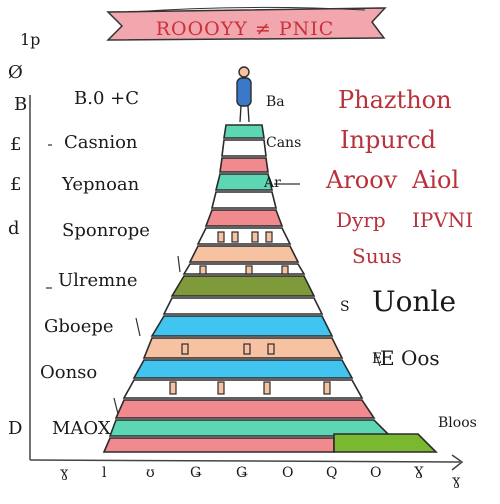 This screenshot has height=504, width=500. What do you see at coordinates (284, 143) in the screenshot?
I see `mid-label-1: Cans` at bounding box center [284, 143].